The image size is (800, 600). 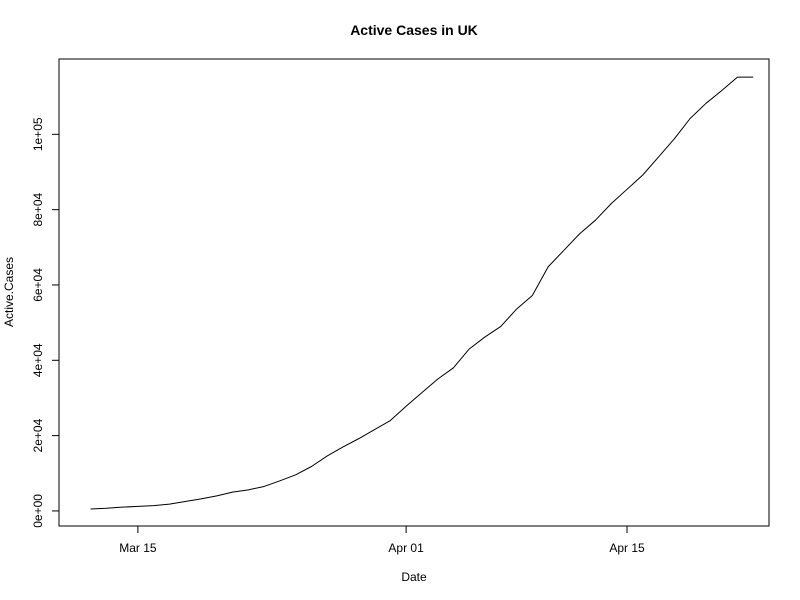 I want to click on y-tick-label: 4e+04, so click(x=38, y=360).